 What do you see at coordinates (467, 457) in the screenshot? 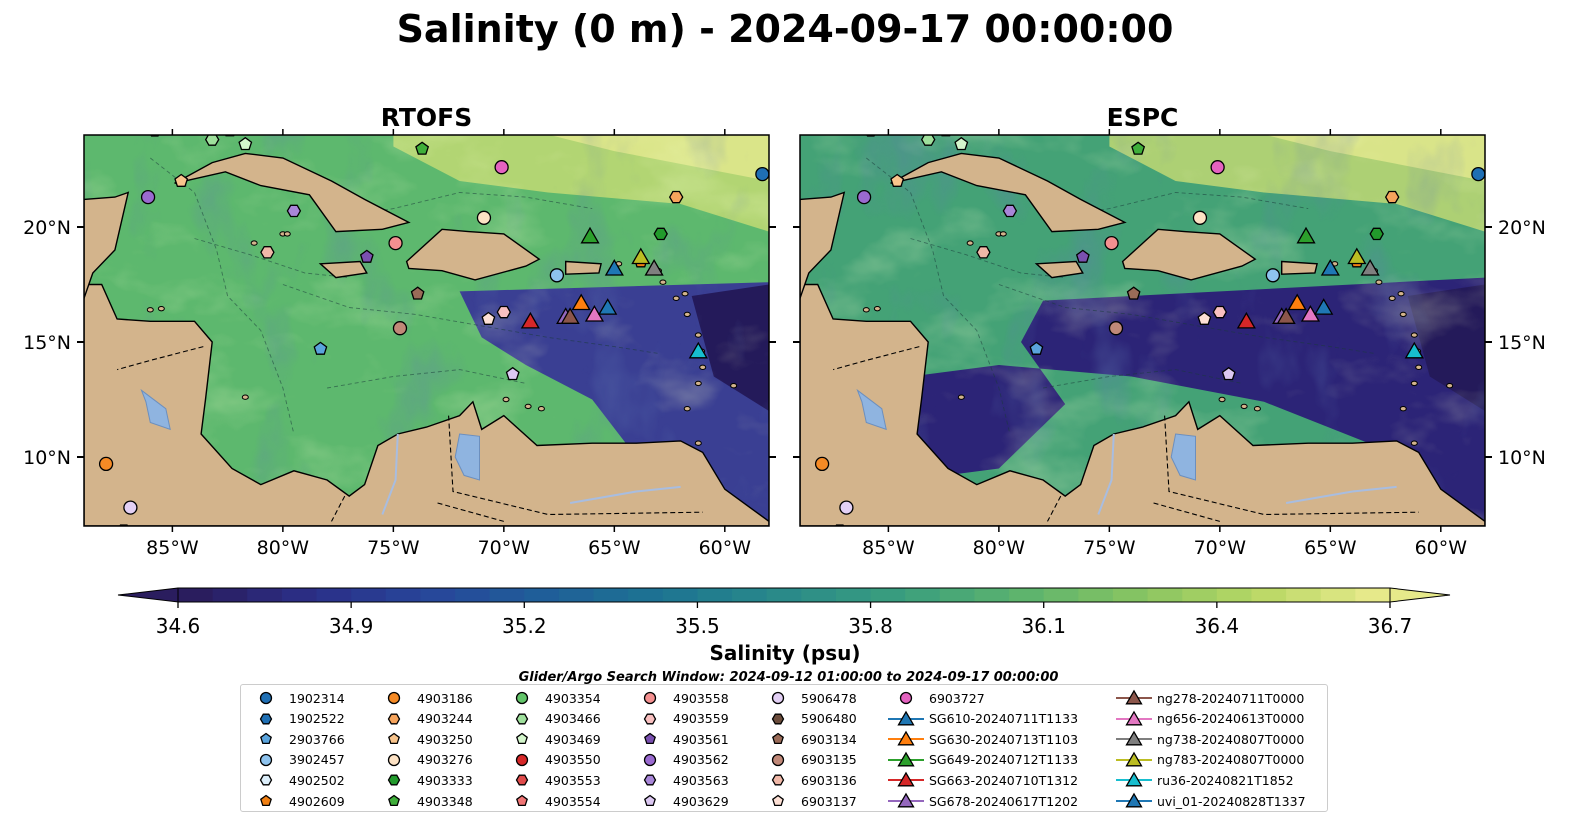
I see `lake` at bounding box center [467, 457].